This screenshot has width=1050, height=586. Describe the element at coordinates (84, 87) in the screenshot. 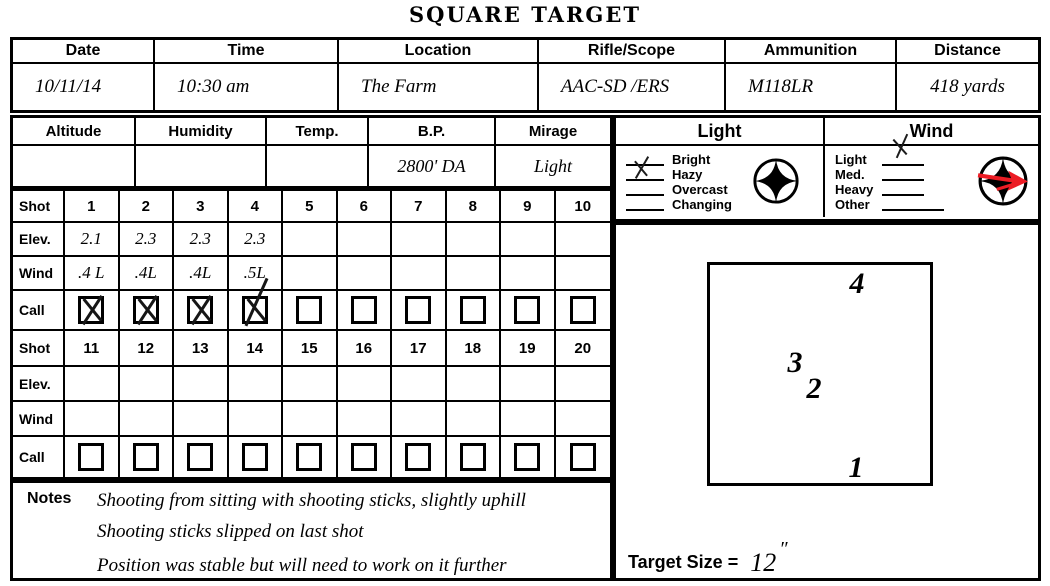

I see `date-field: 10/11/14` at that location.